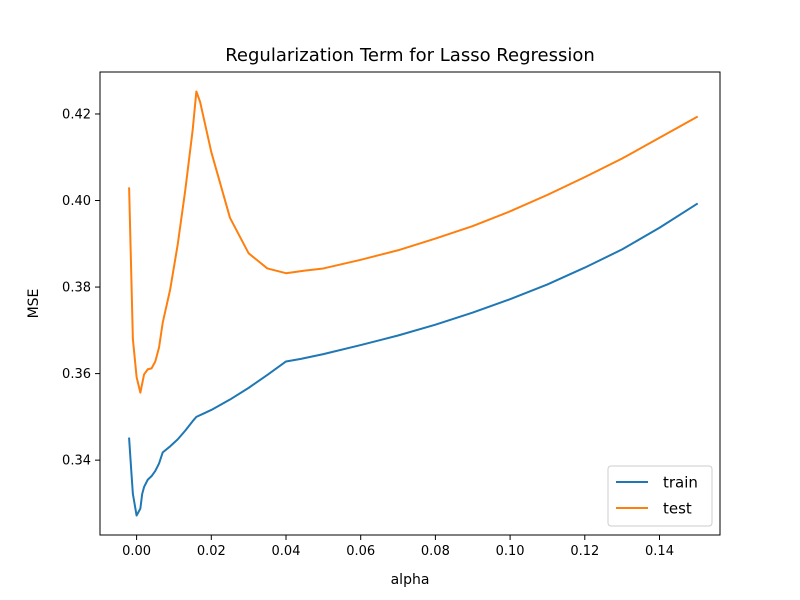  What do you see at coordinates (435, 551) in the screenshot?
I see `x-tick-label: 0.08` at bounding box center [435, 551].